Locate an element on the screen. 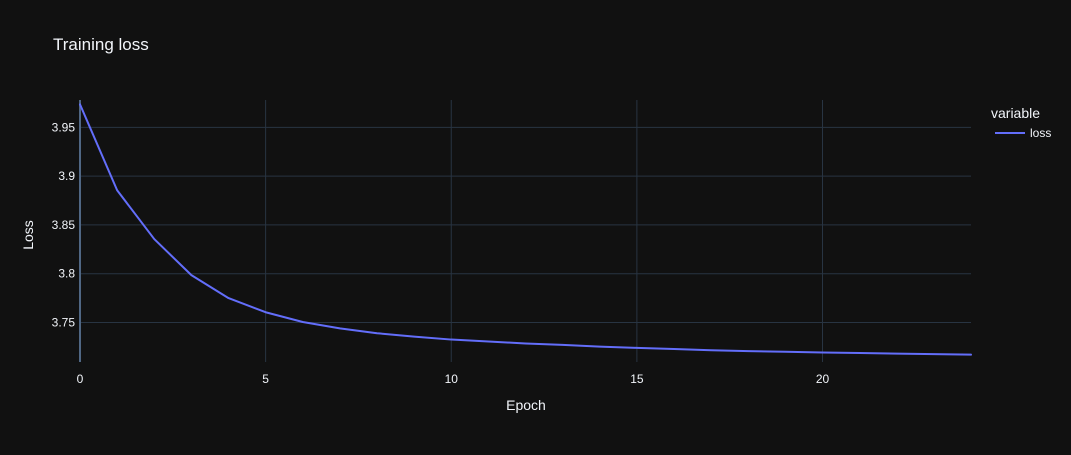 This screenshot has width=1071, height=455. legend: variable loss is located at coordinates (1021, 122).